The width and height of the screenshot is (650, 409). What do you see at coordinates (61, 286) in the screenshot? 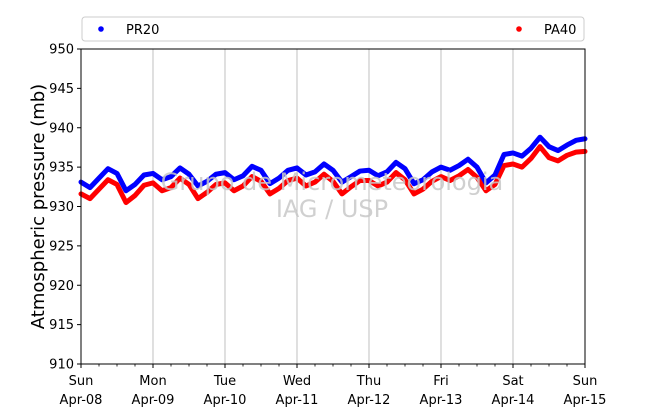
I see `y-tick-label: 920` at bounding box center [61, 286].